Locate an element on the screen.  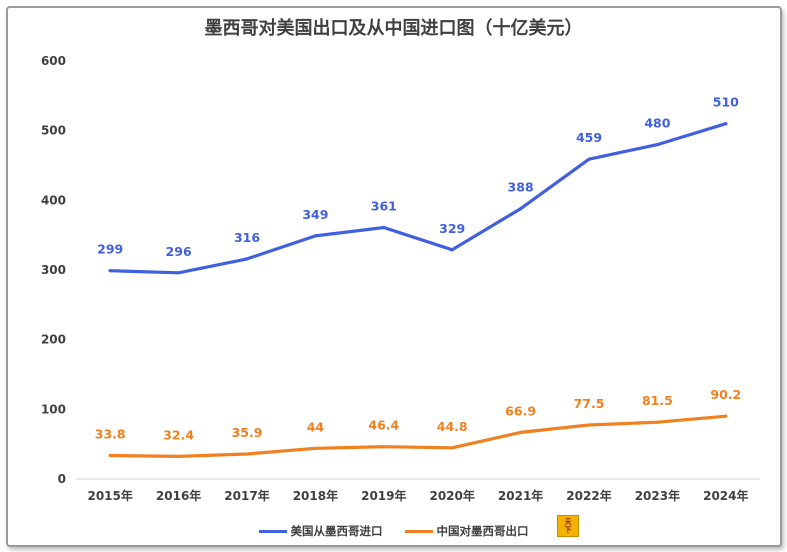
data-label: 361 is located at coordinates (384, 206).